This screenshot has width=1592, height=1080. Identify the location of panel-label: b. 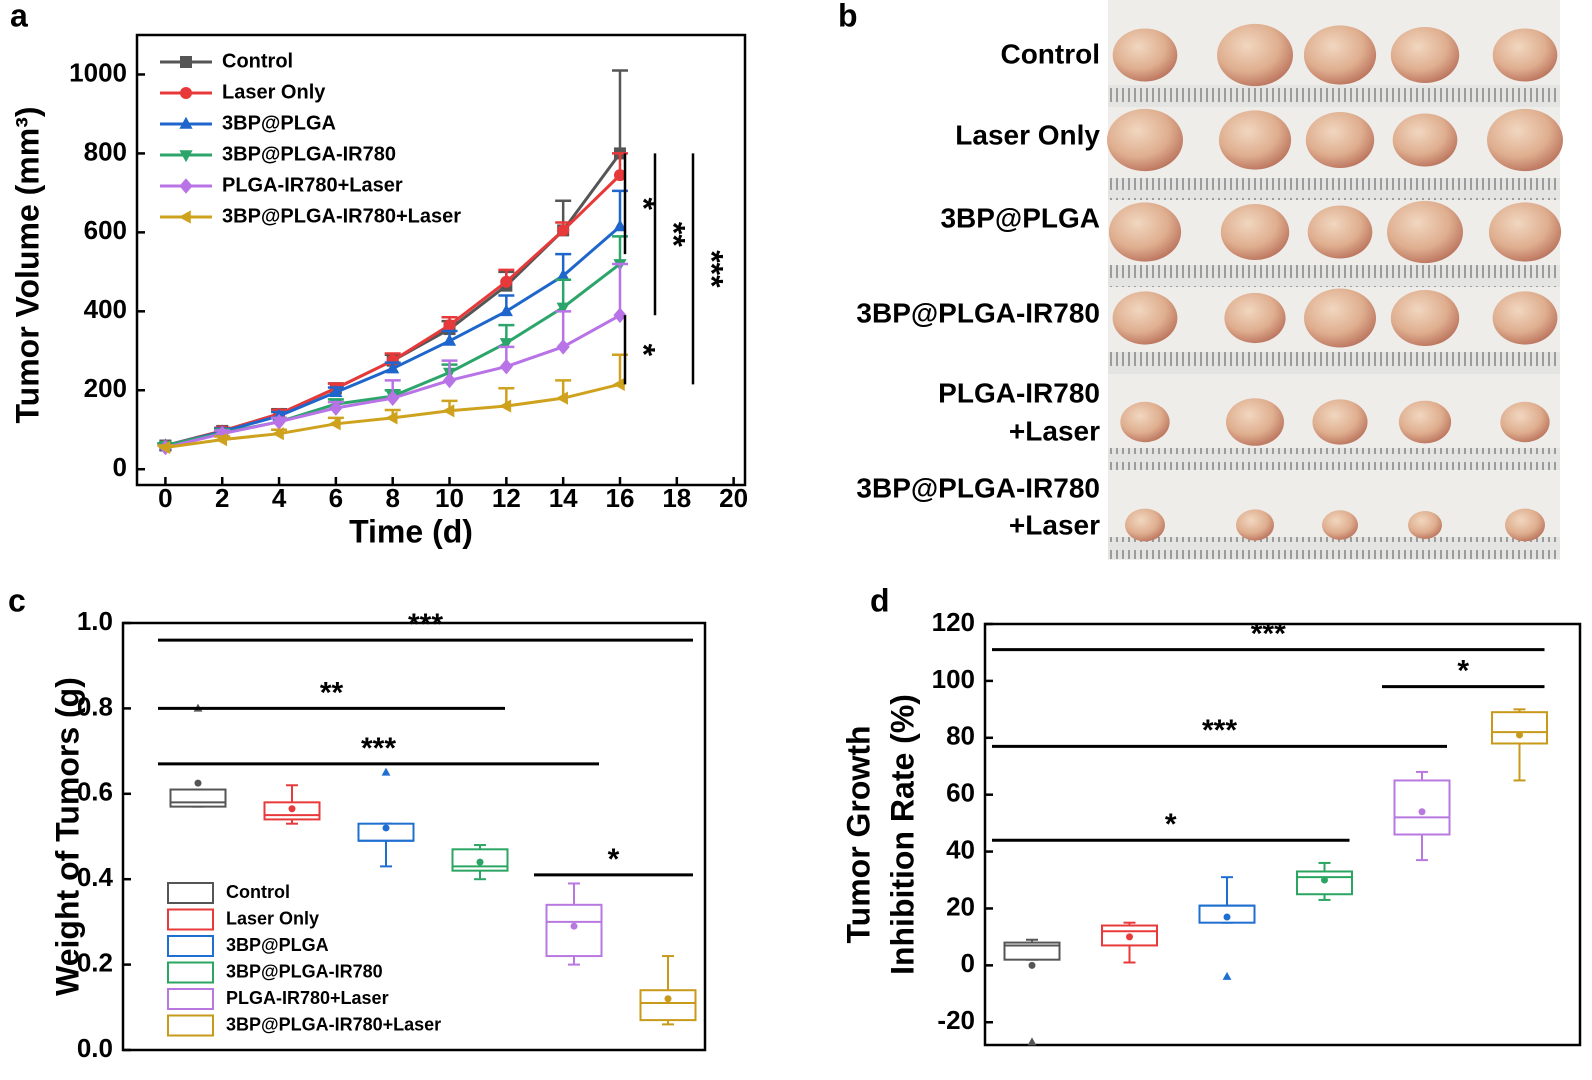
(848, 16).